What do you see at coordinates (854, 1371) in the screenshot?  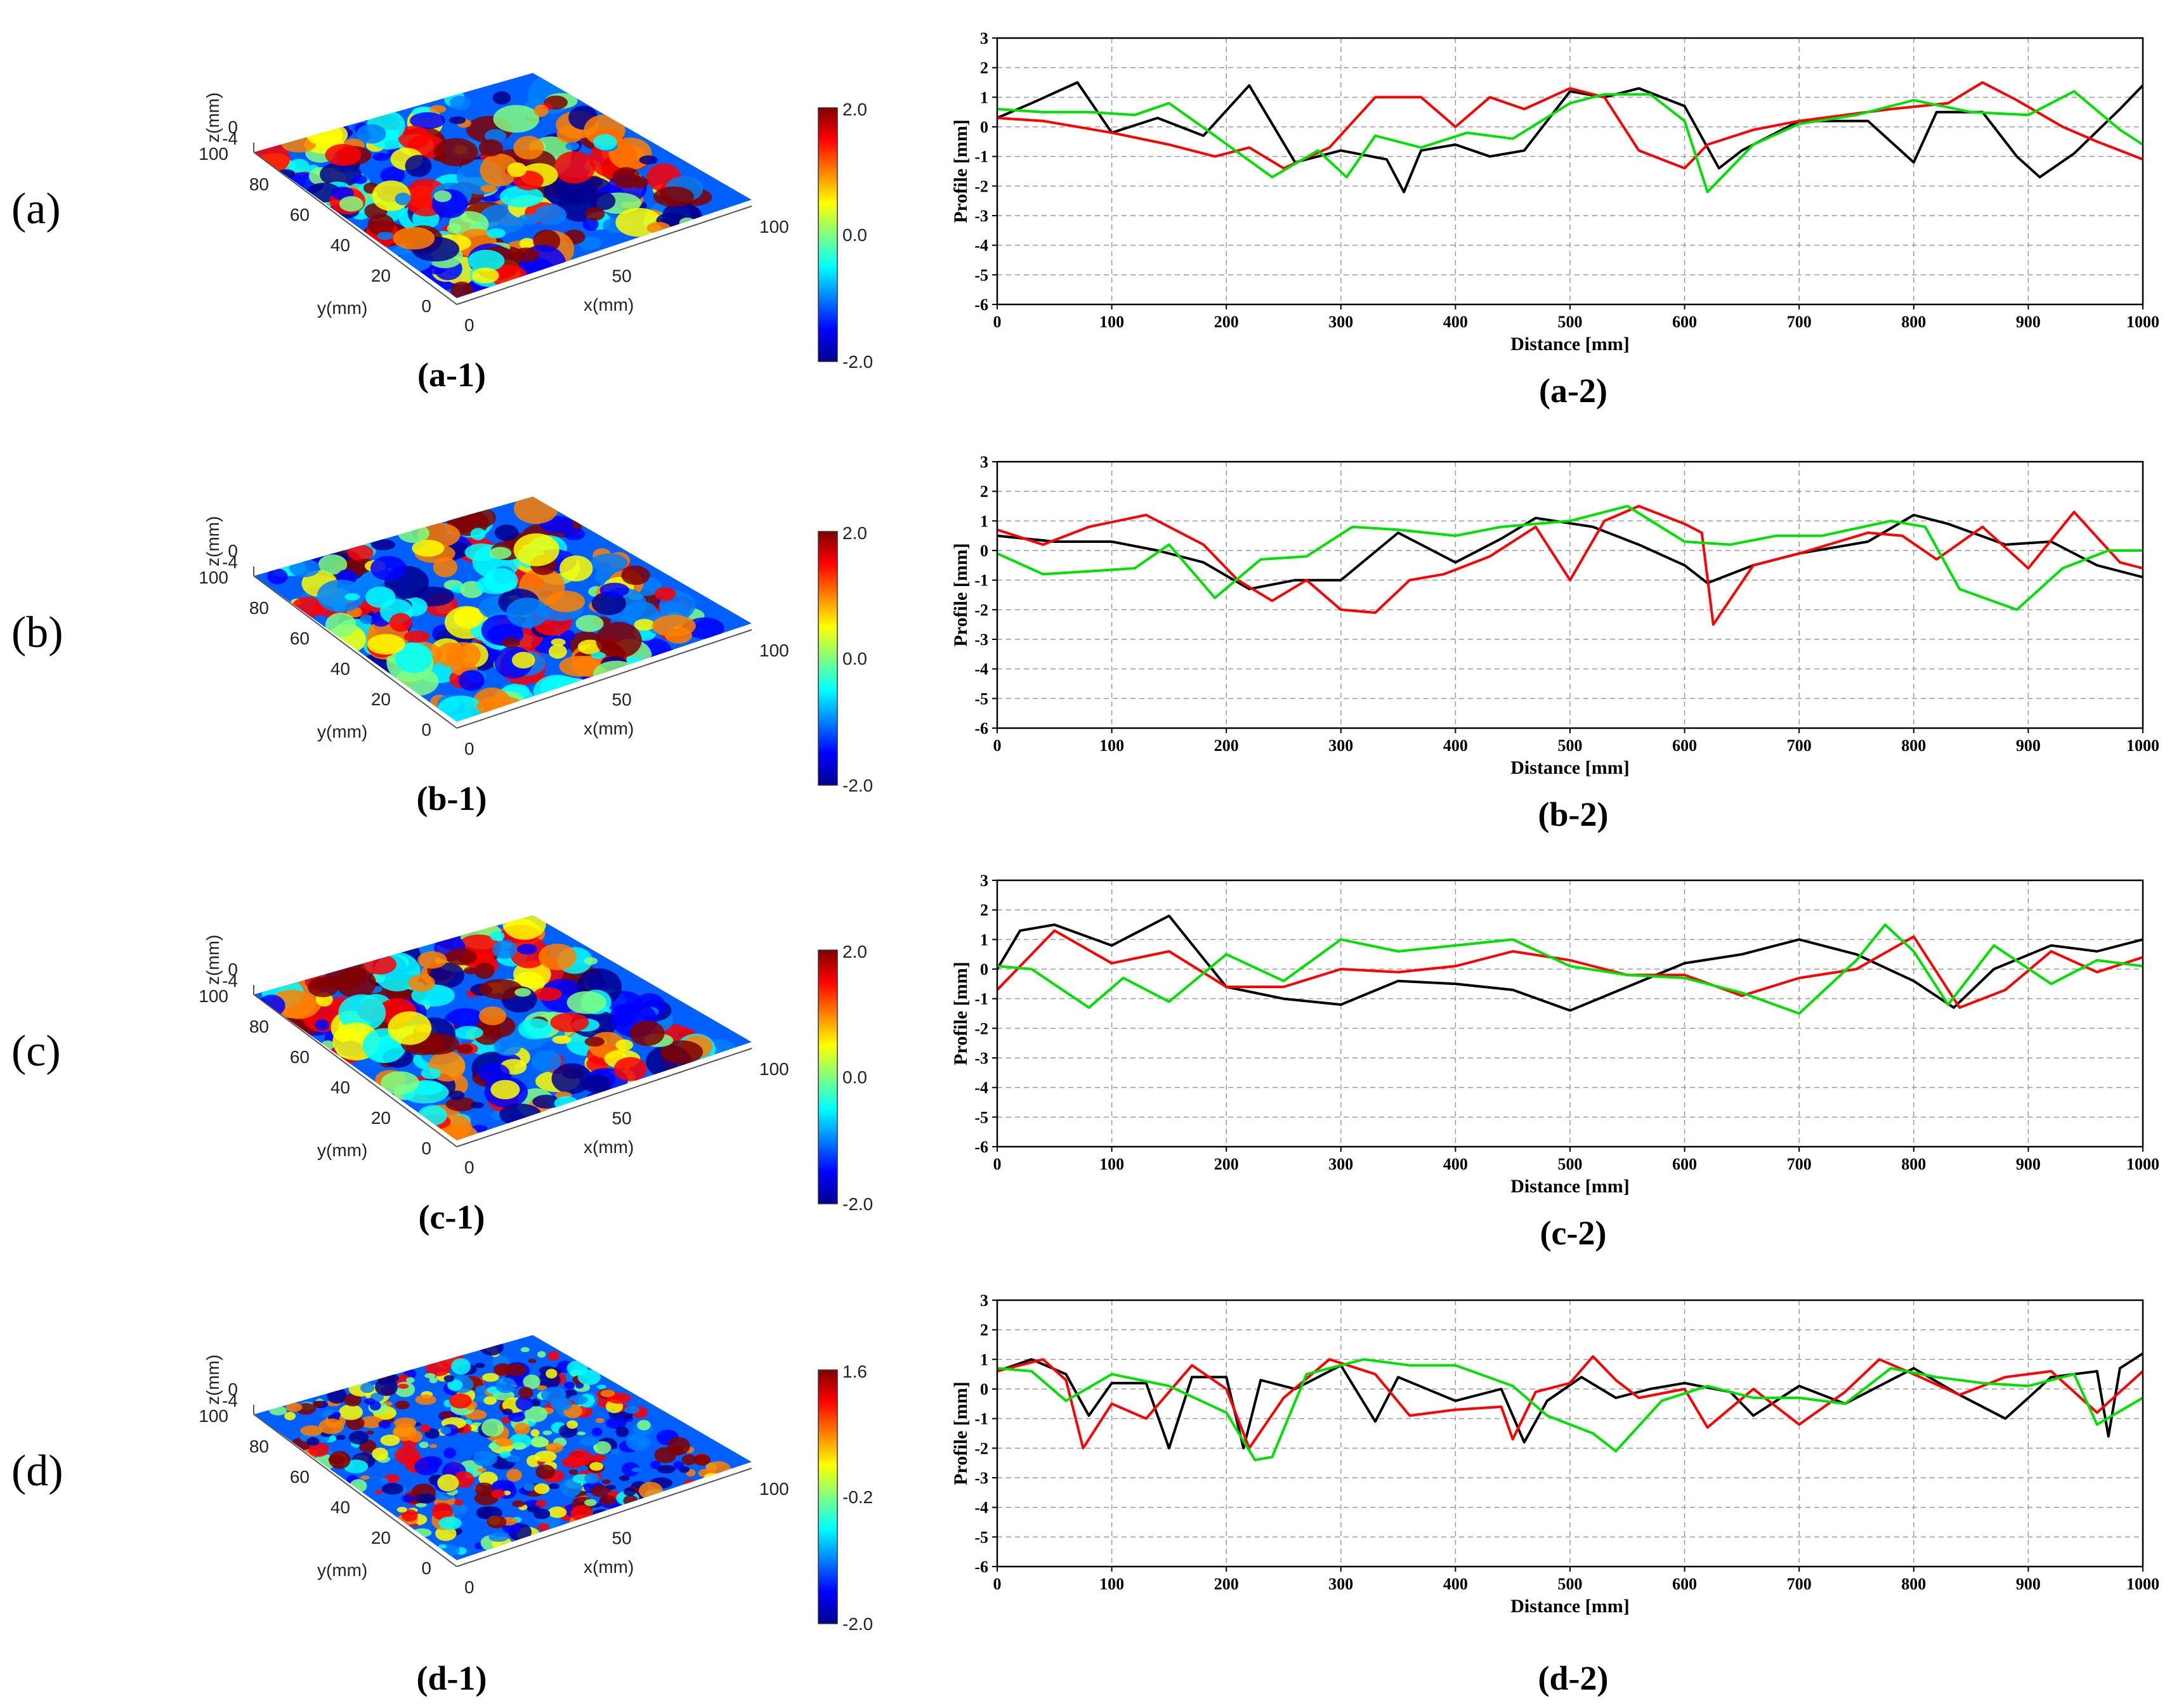 I see `colorbar-max-label: 1.6` at bounding box center [854, 1371].